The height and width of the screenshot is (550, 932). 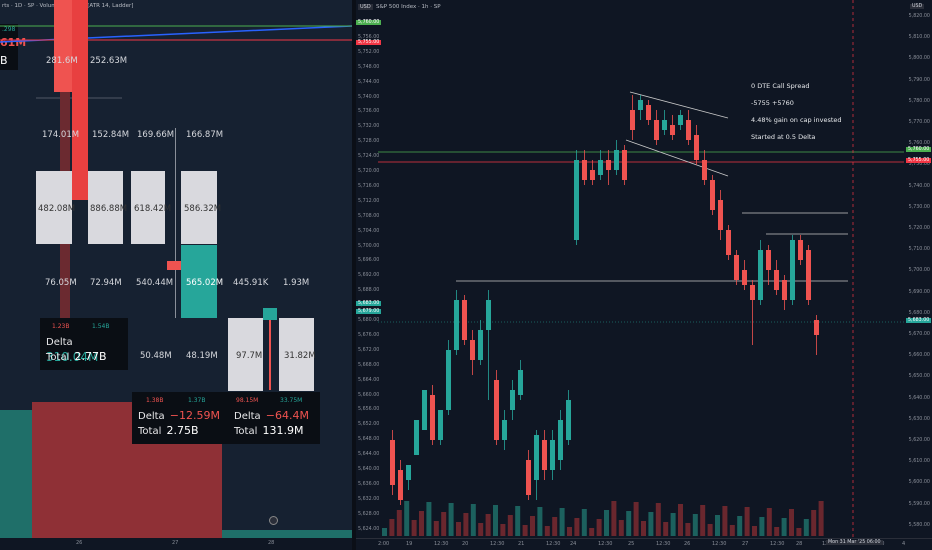 What do you see at coordinates (101, 326) in the screenshot?
I see `box1-green-small: 1.54B` at bounding box center [101, 326].